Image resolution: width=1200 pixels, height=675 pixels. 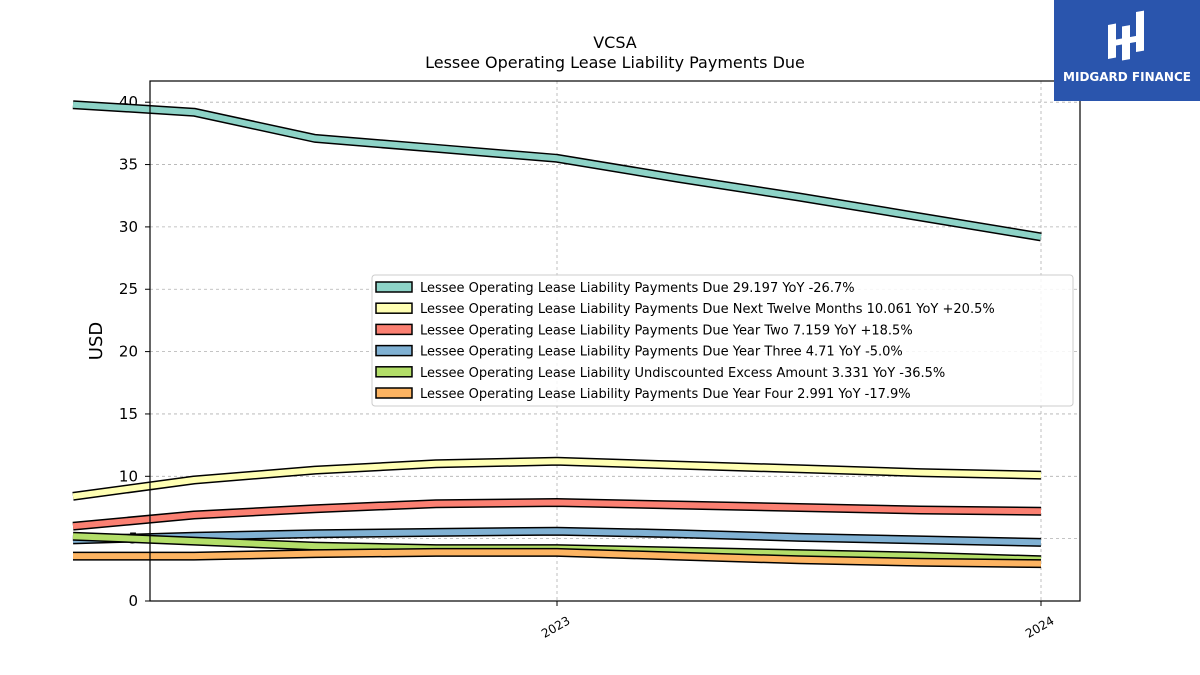 What do you see at coordinates (128, 352) in the screenshot?
I see `y-tick-label: 20` at bounding box center [128, 352].